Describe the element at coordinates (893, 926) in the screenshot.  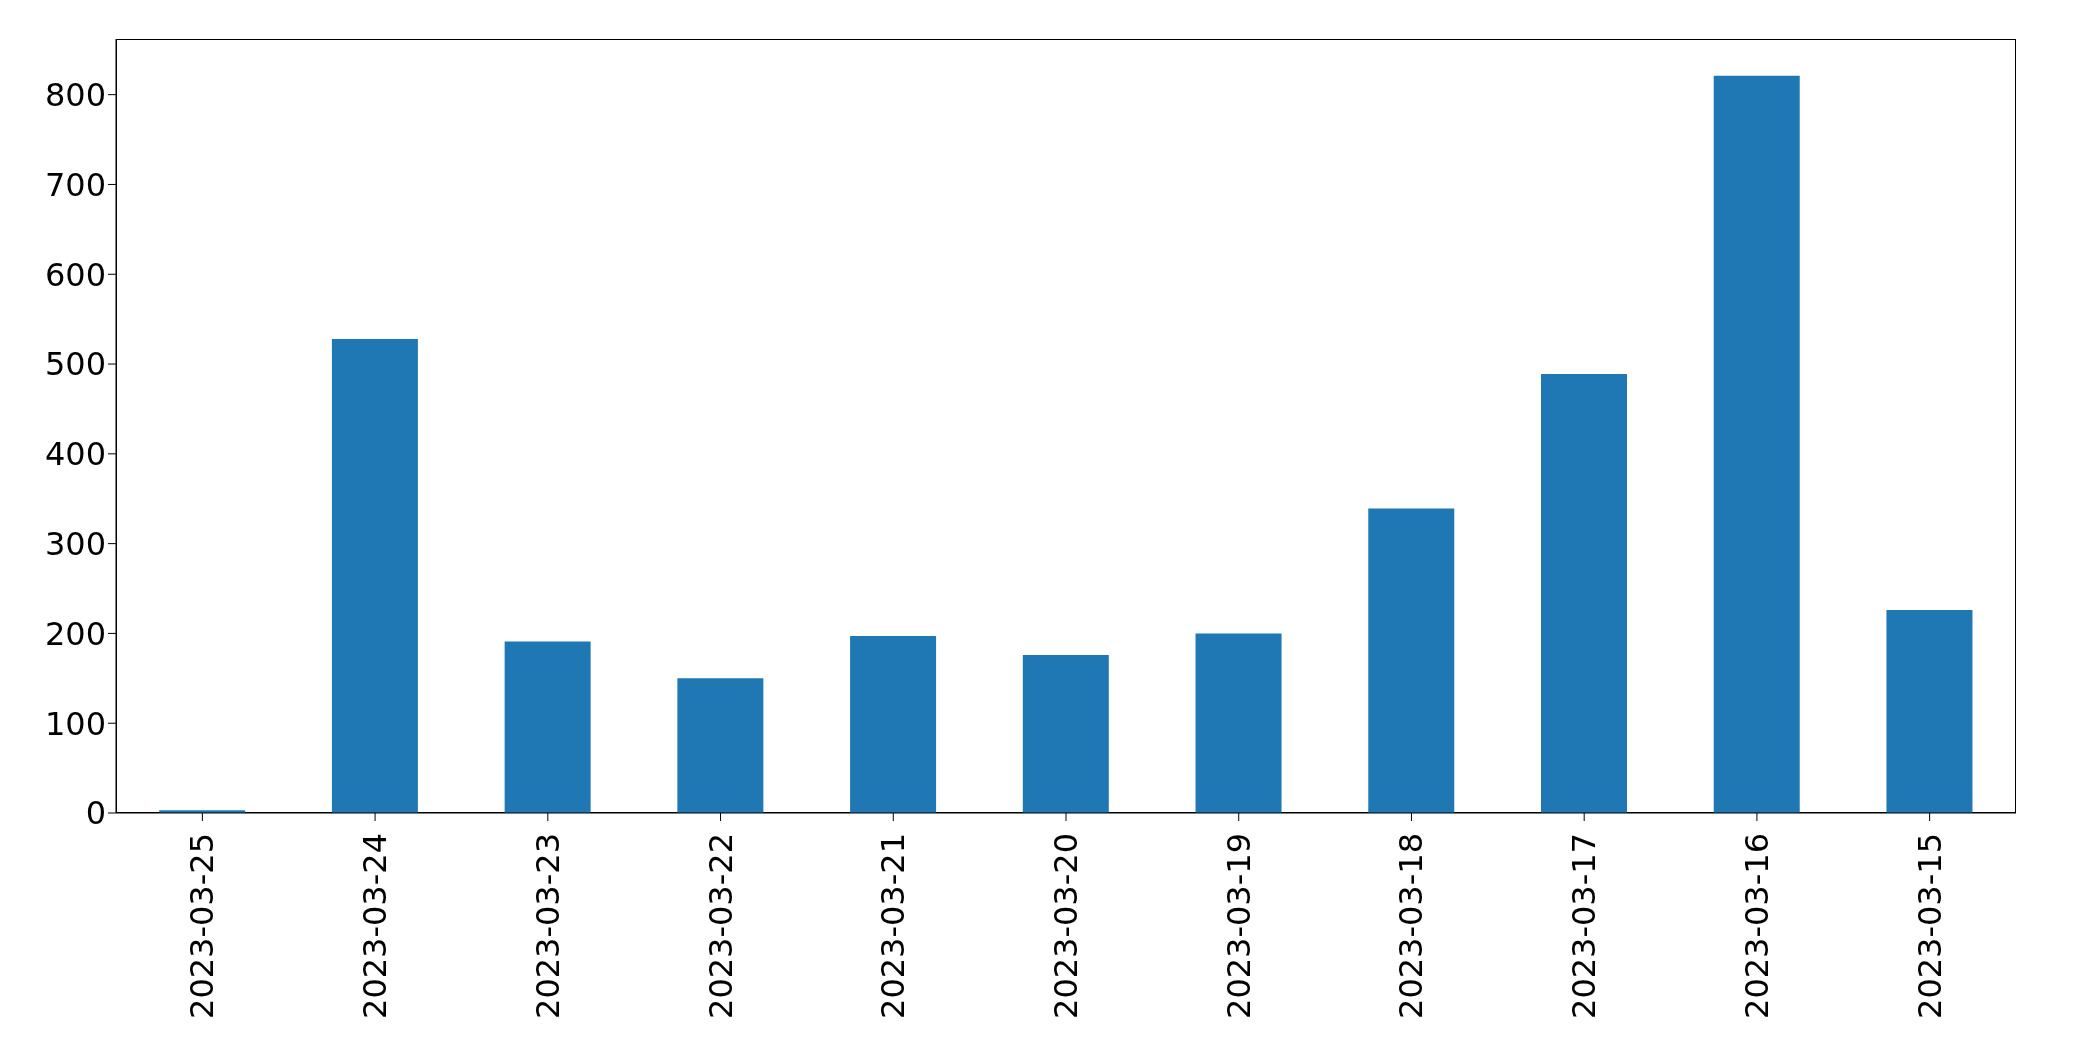
I see `x-tick-label: 2023-03-21` at that location.